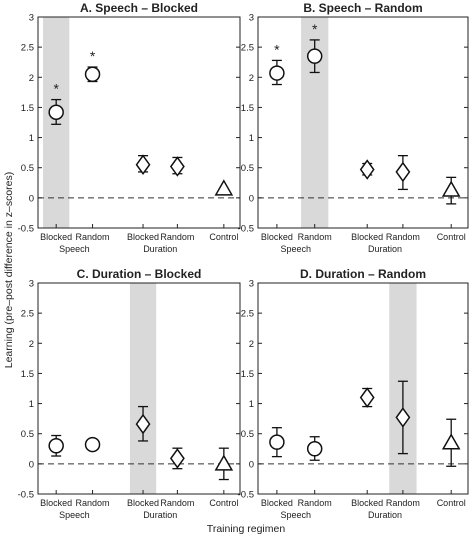  What do you see at coordinates (362, 8) in the screenshot?
I see `panel-title: B. Speech – Random` at bounding box center [362, 8].